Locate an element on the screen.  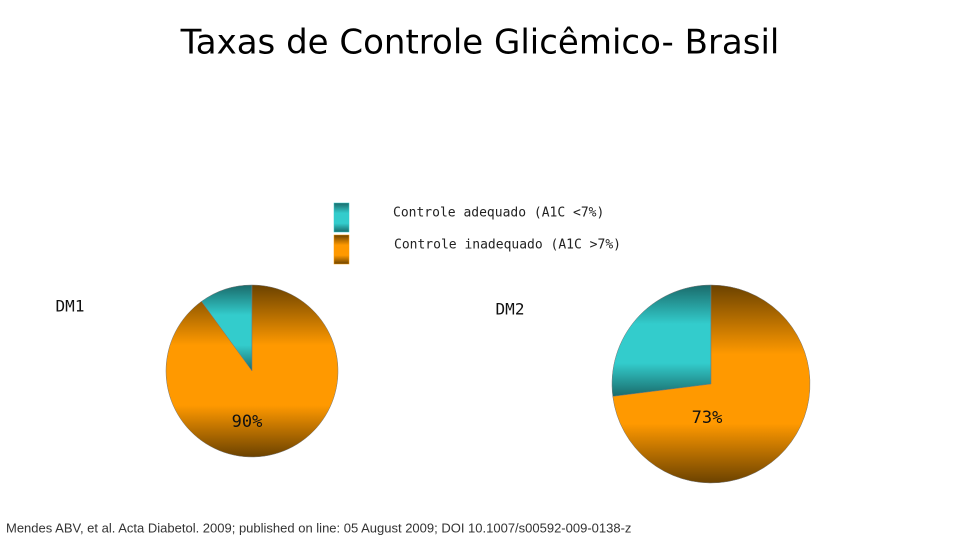
slice-label: 73% is located at coordinates (707, 418).